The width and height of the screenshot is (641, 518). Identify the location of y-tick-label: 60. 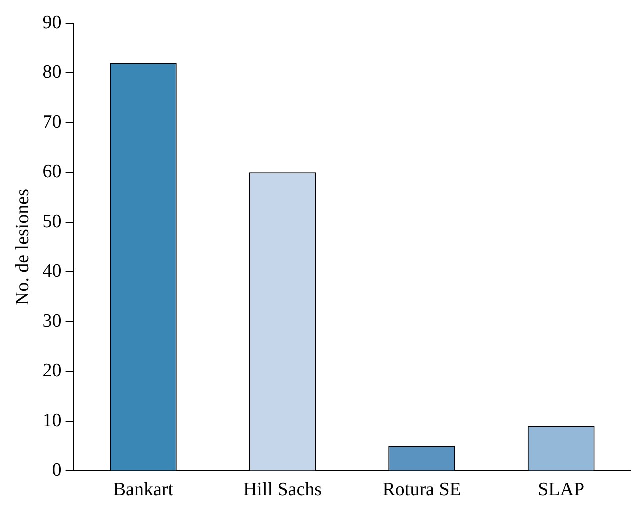
(52, 172).